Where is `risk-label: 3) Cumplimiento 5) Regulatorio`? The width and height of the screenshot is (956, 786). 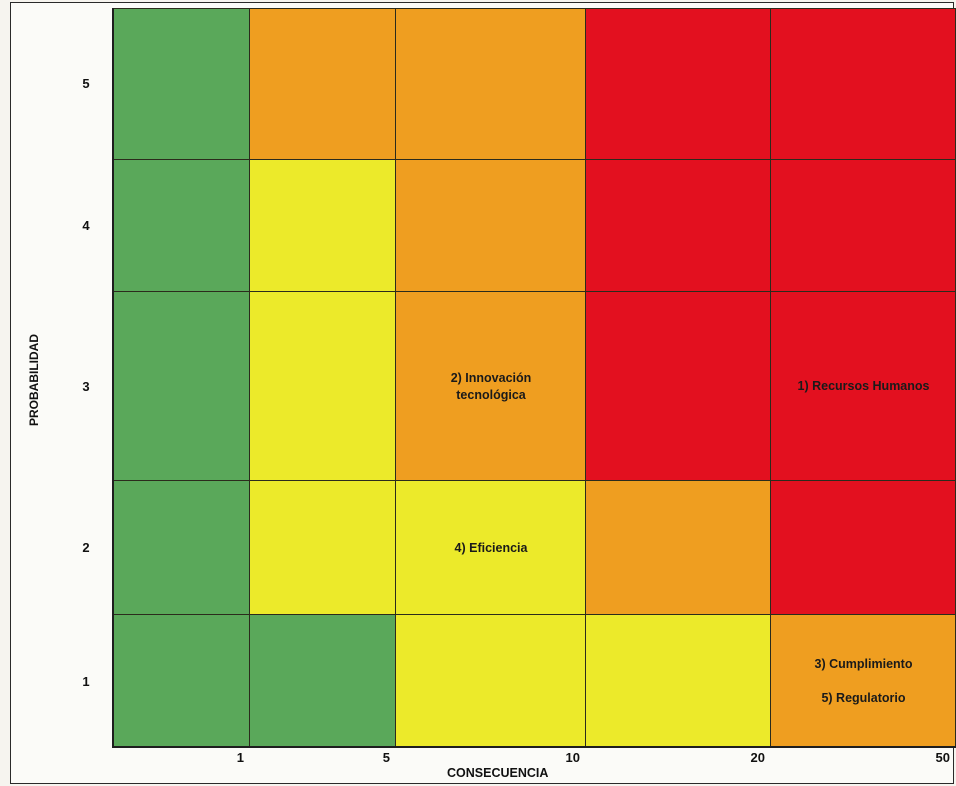 risk-label: 3) Cumplimiento 5) Regulatorio is located at coordinates (863, 681).